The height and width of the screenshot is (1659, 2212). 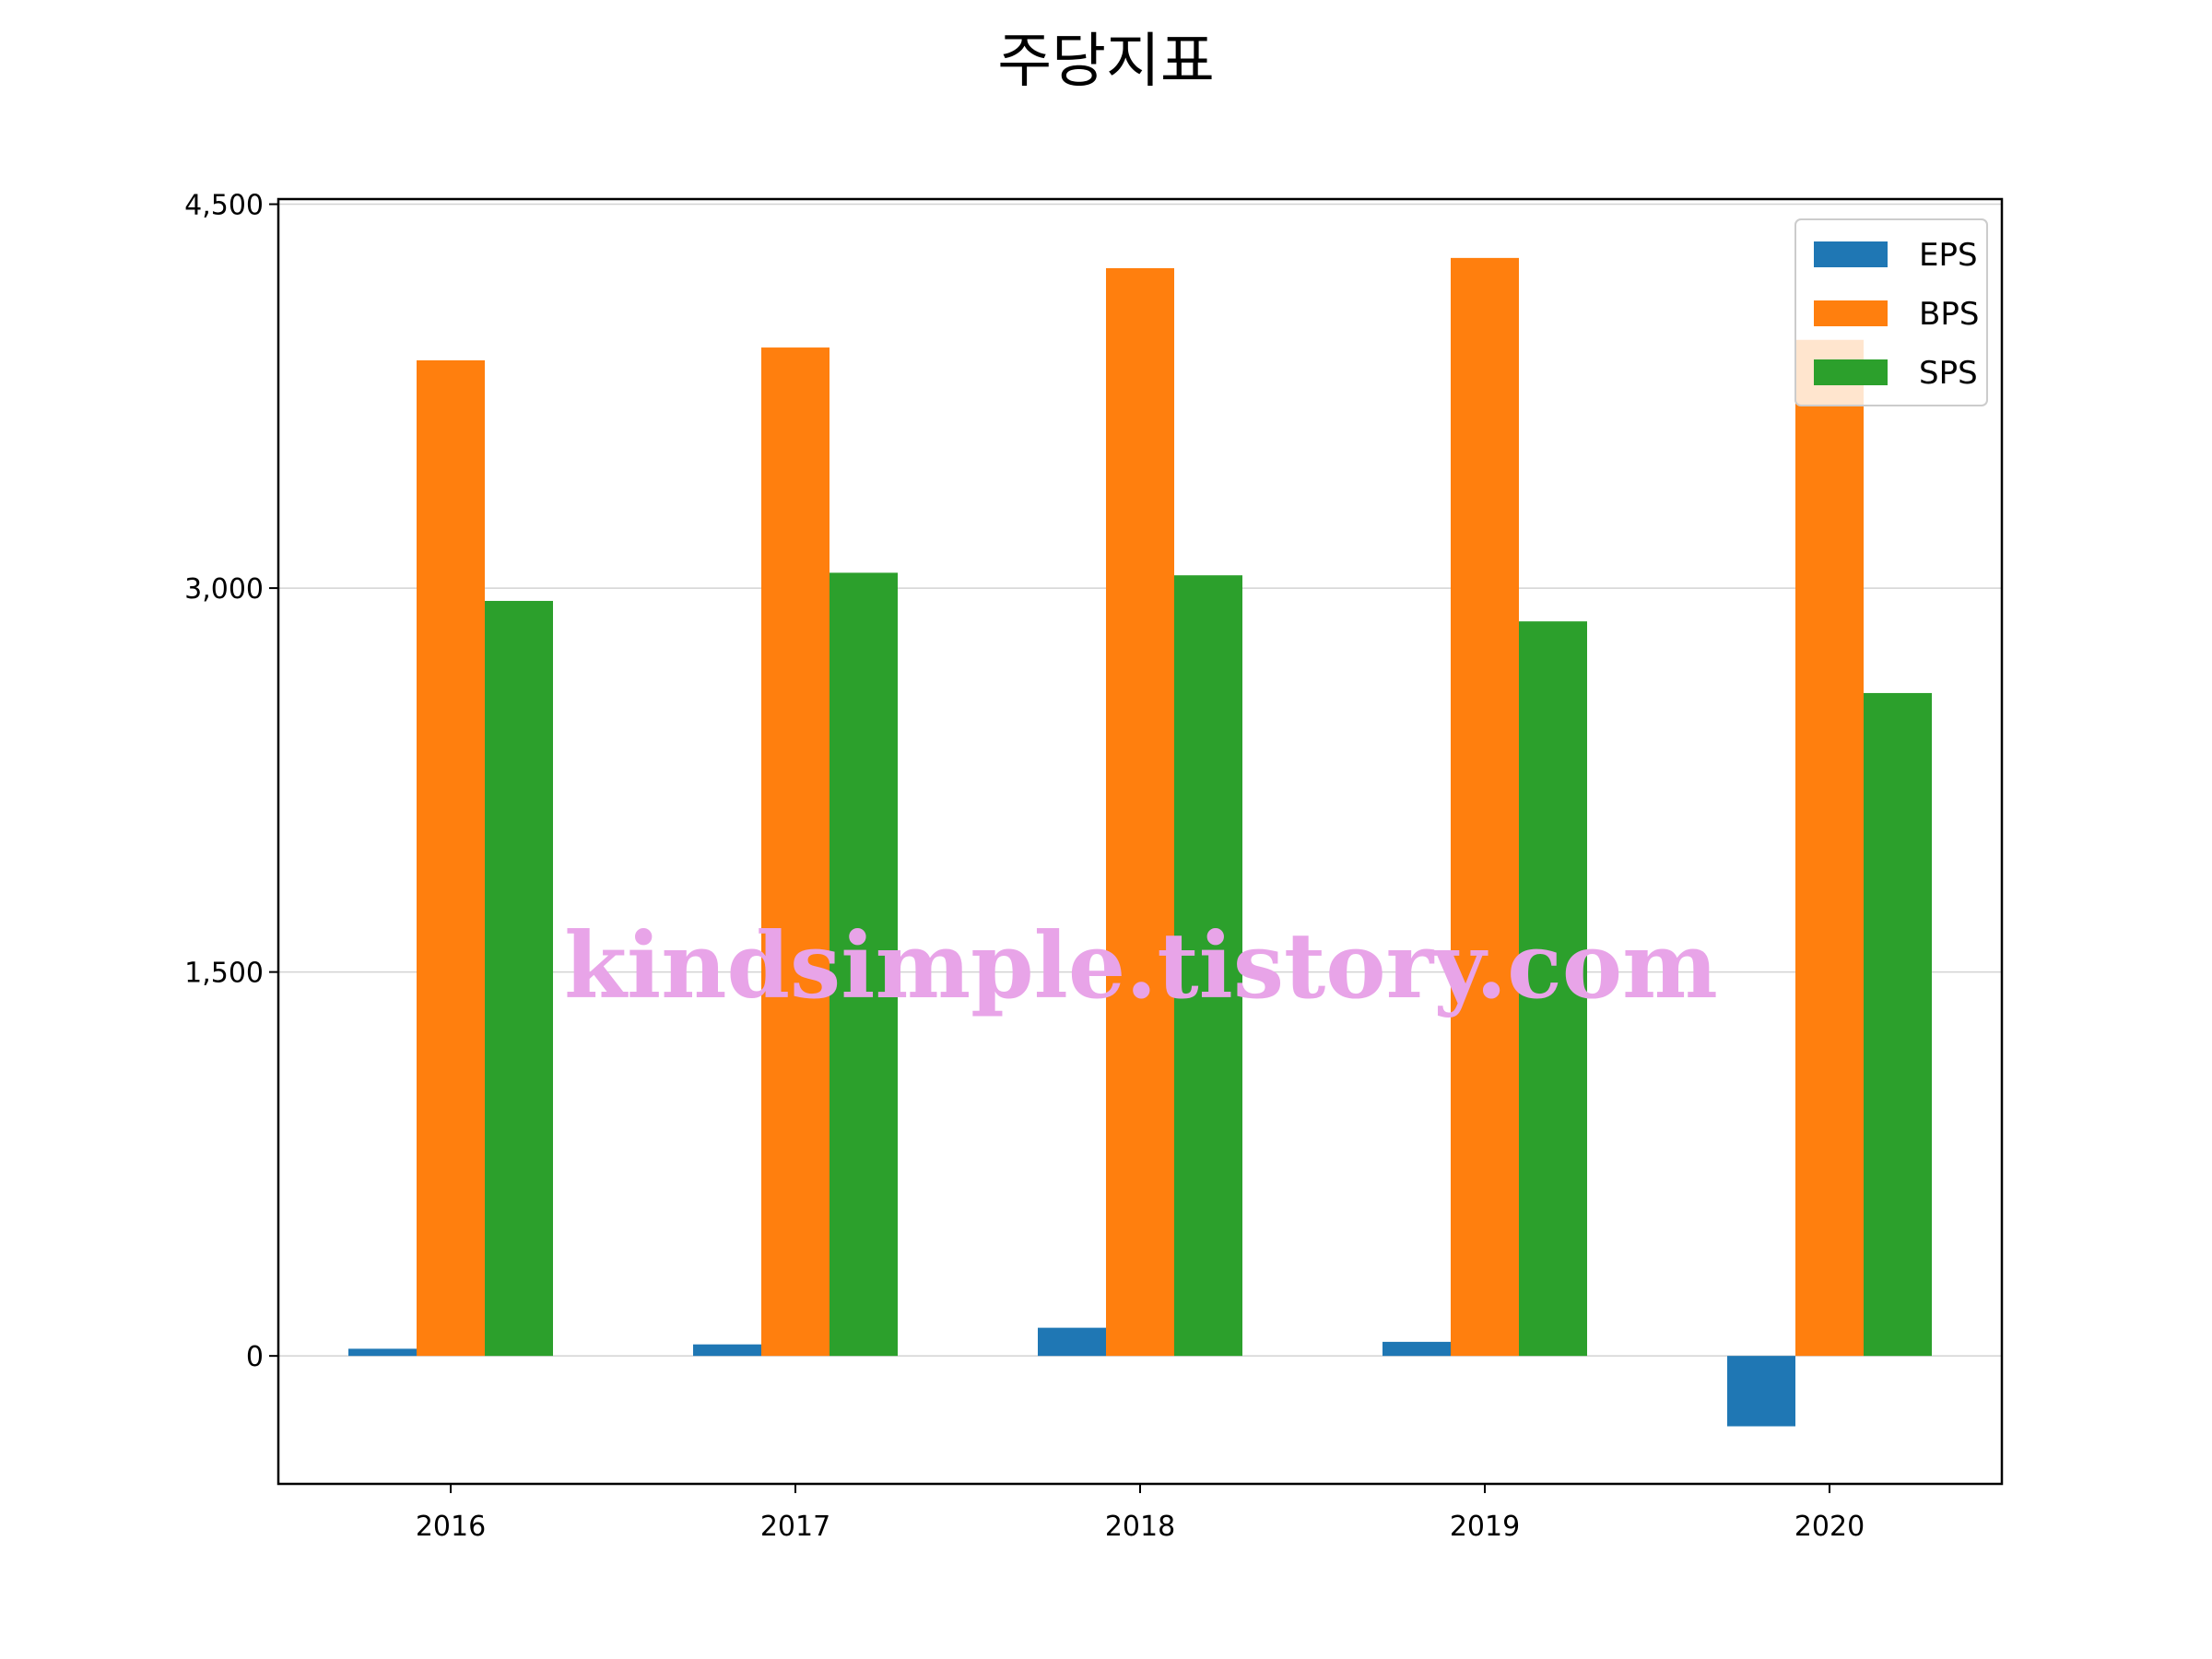 What do you see at coordinates (1851, 313) in the screenshot?
I see `legend-swatch-bps` at bounding box center [1851, 313].